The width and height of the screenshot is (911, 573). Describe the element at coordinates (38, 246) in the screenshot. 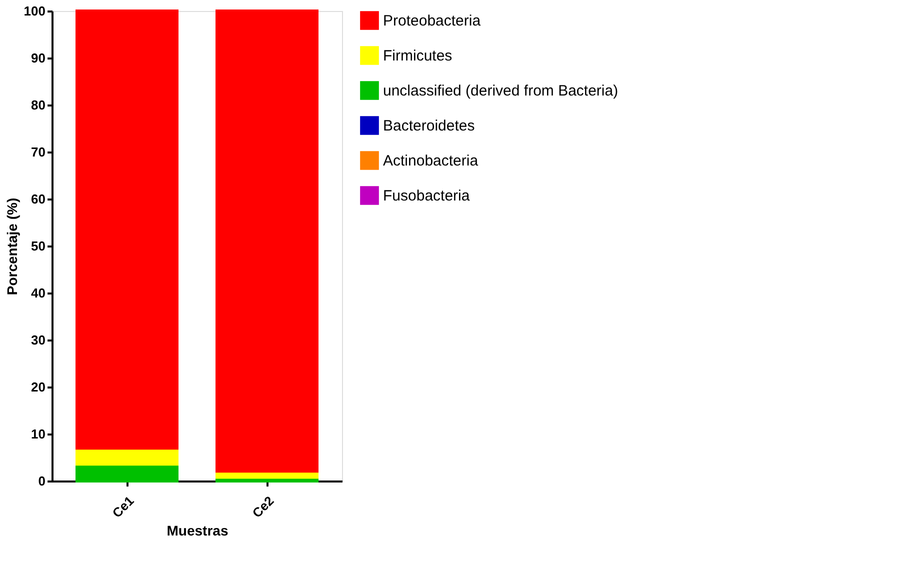

I see `y-tick-label: 50` at that location.